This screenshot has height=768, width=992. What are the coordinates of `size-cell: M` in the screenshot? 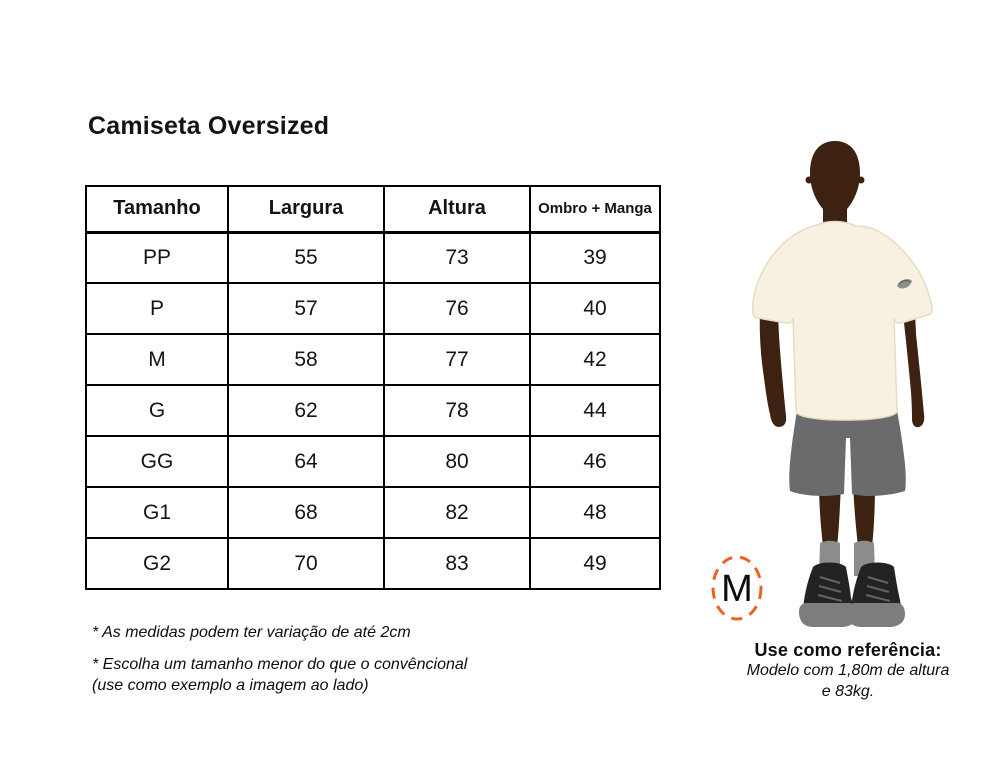 It's located at (157, 359).